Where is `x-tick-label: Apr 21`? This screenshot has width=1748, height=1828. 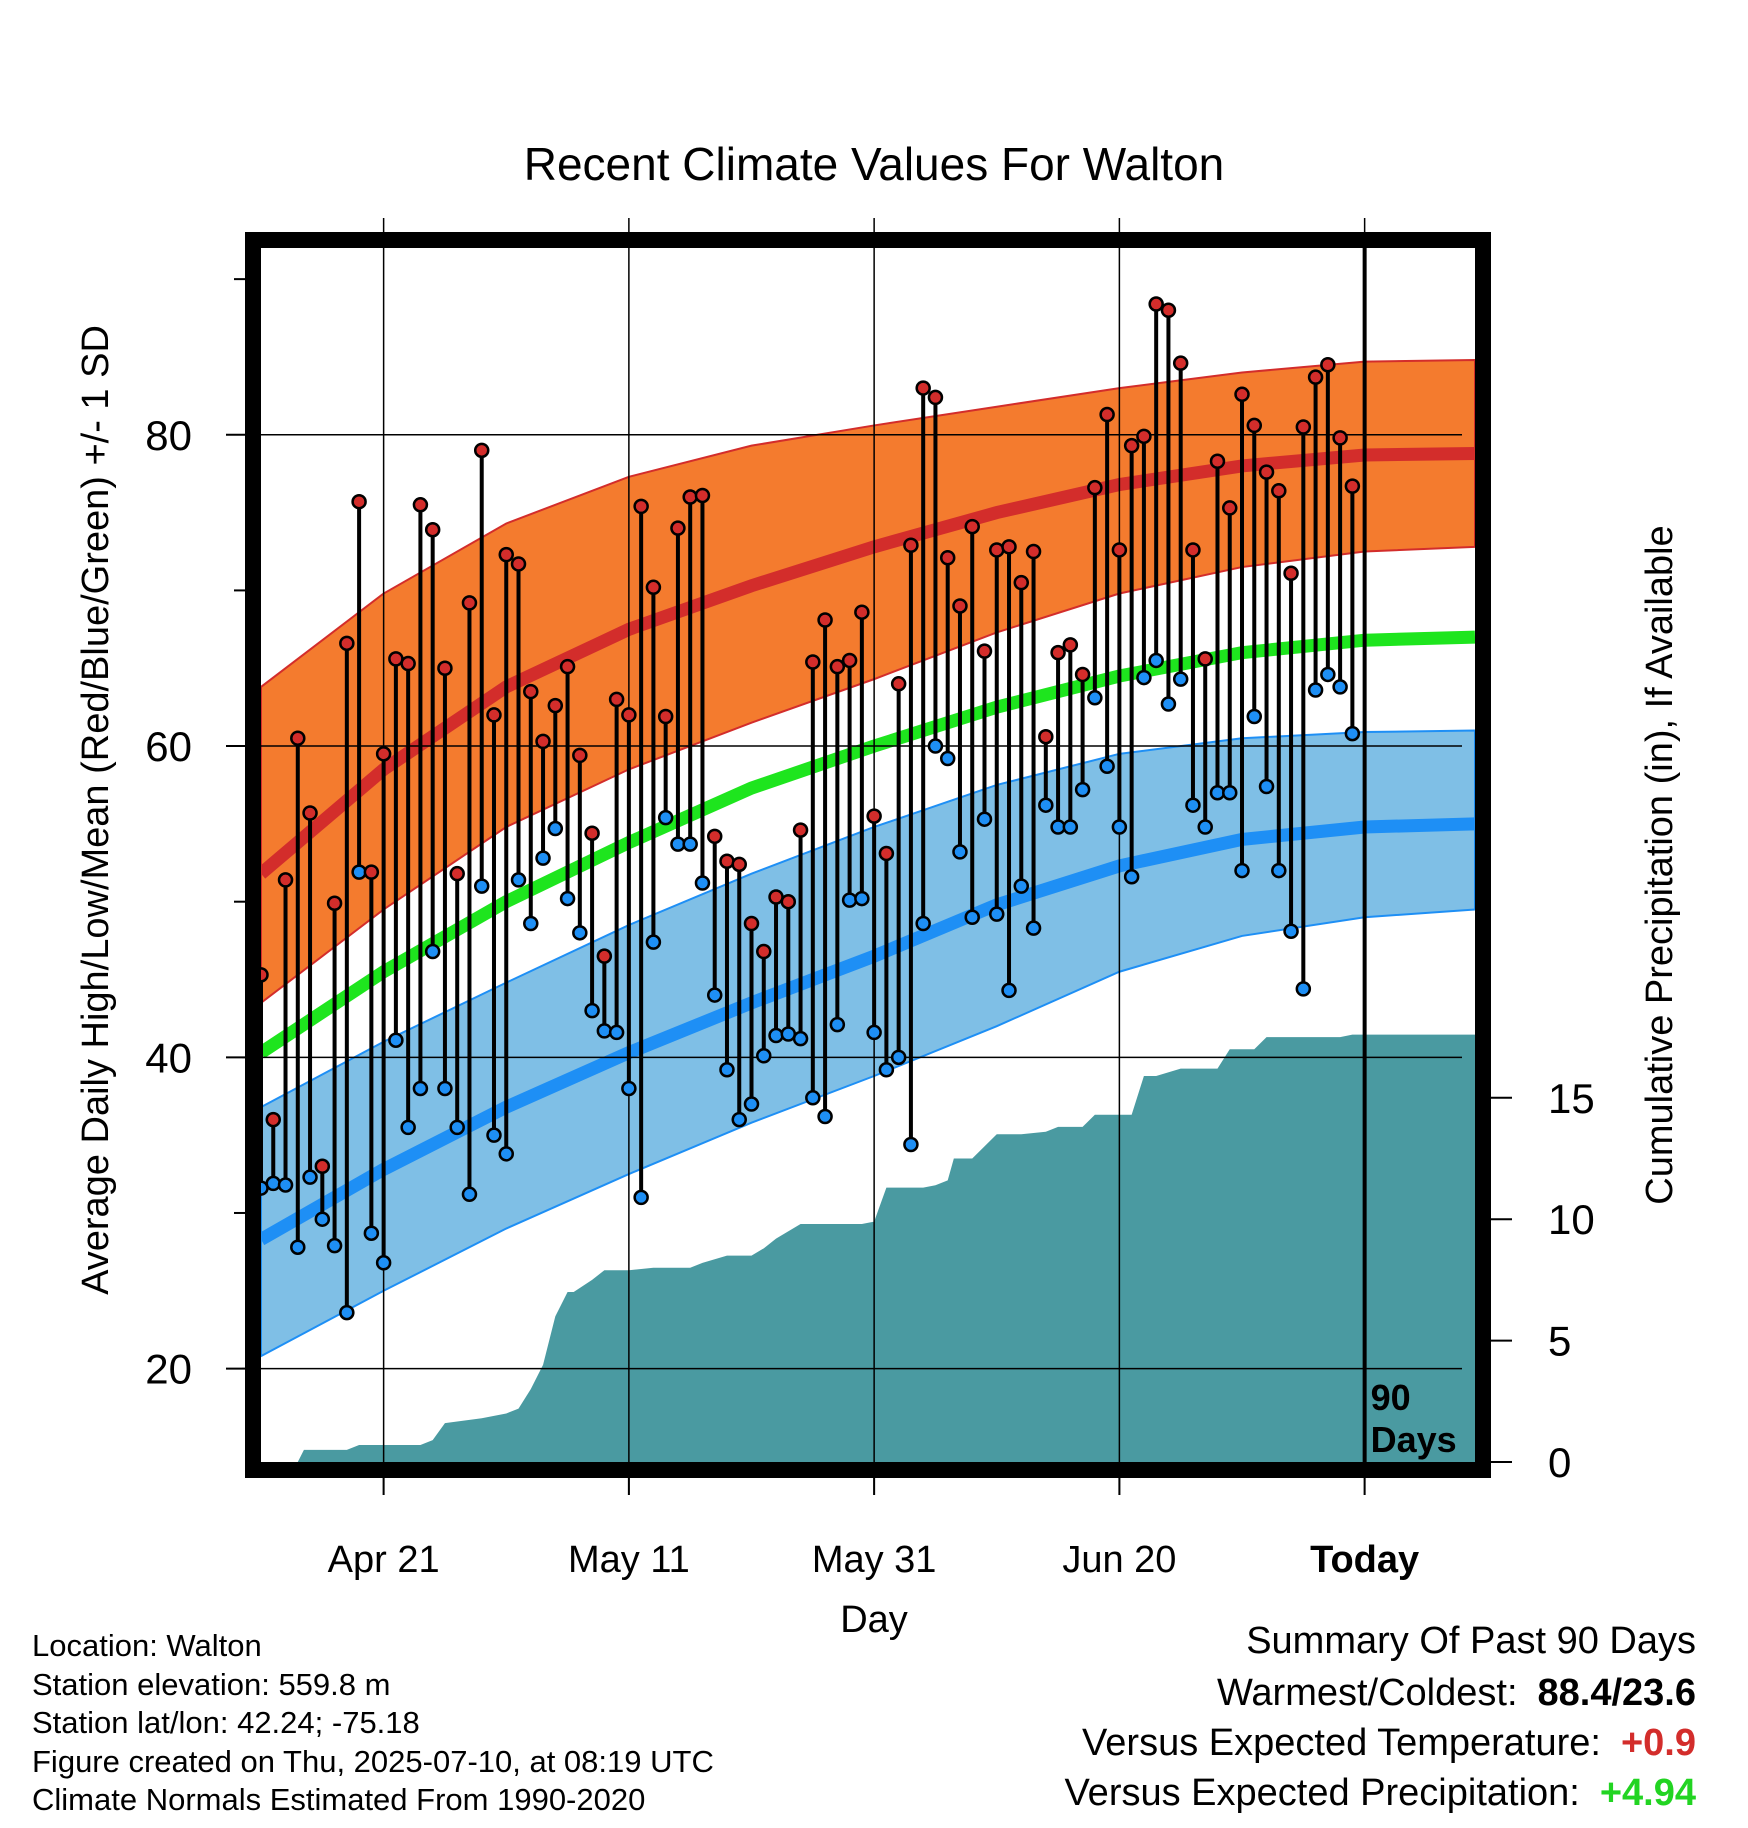
x-tick-label: Apr 21 is located at coordinates (384, 1560).